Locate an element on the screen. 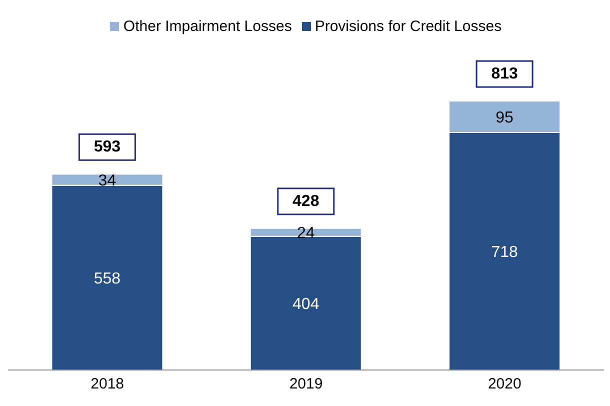 The height and width of the screenshot is (406, 610). legend-label: Other Impairment Losses is located at coordinates (207, 26).